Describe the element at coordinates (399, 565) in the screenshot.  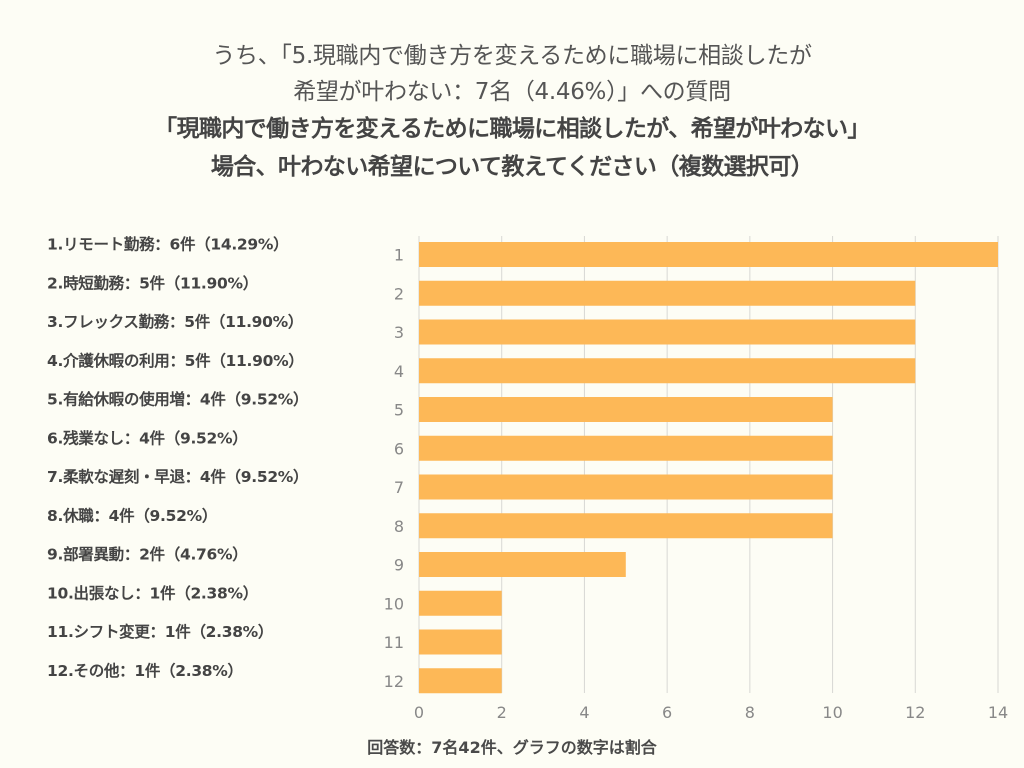
I see `y-tick-label: 9` at that location.